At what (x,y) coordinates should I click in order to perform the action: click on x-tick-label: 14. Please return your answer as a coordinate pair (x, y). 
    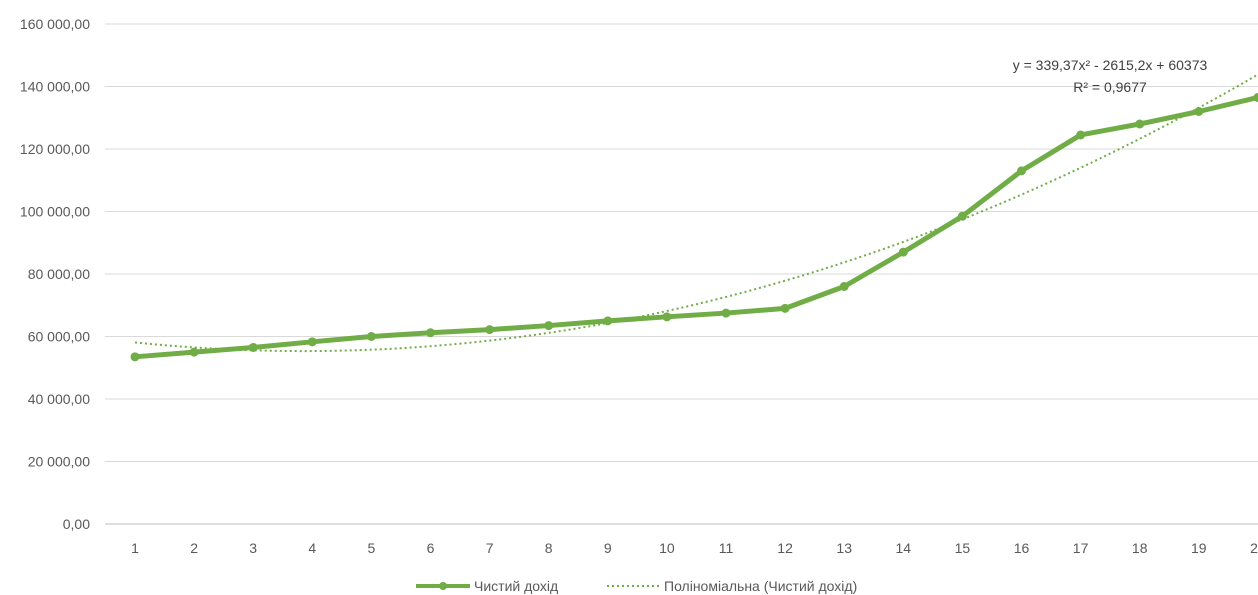
    Looking at the image, I should click on (904, 548).